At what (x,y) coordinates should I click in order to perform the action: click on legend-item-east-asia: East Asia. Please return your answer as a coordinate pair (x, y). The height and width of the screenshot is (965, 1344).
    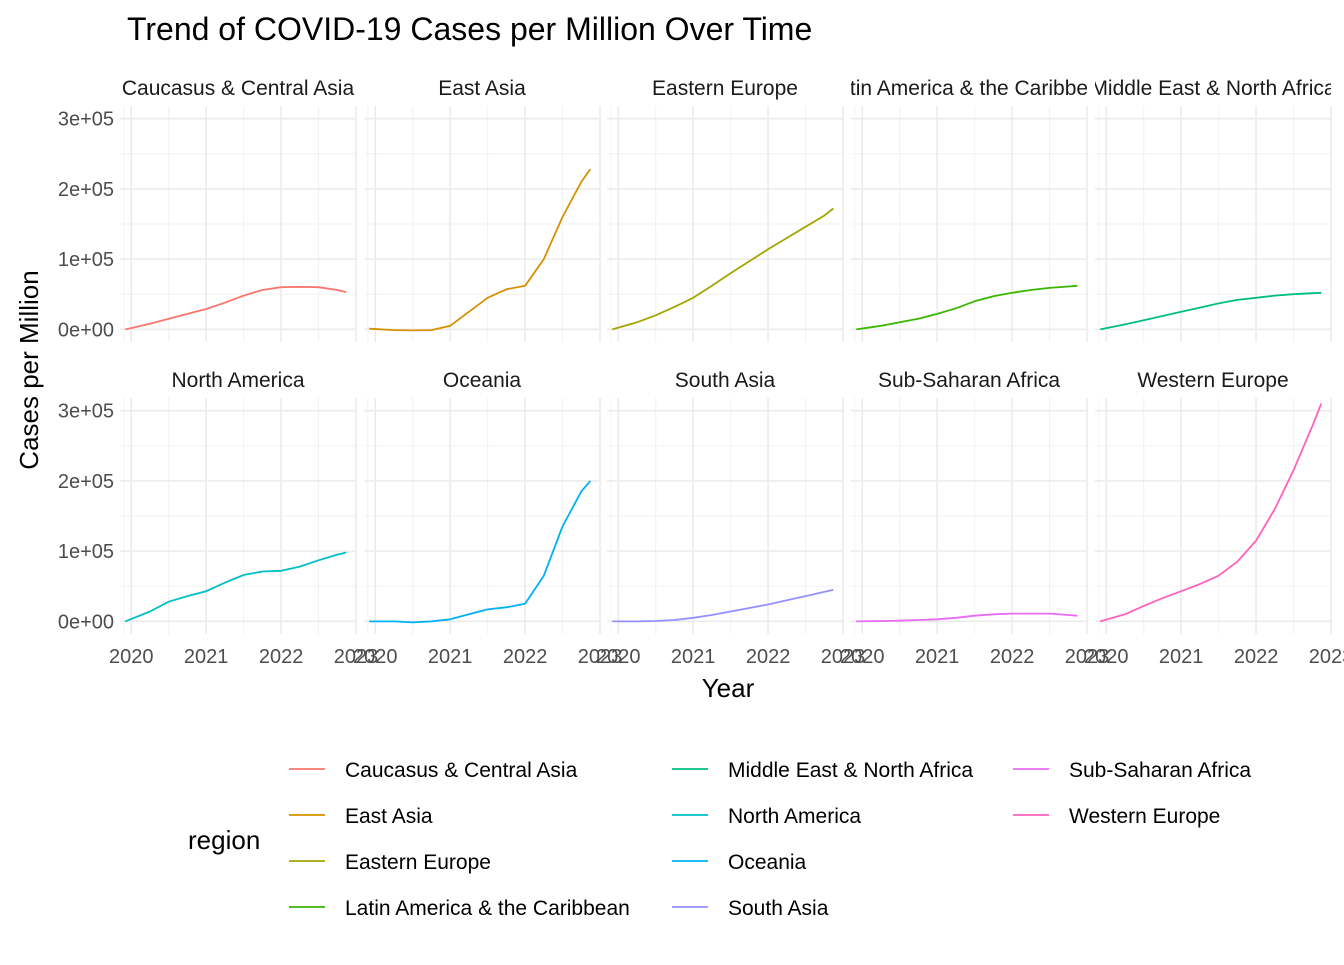
    Looking at the image, I should click on (361, 816).